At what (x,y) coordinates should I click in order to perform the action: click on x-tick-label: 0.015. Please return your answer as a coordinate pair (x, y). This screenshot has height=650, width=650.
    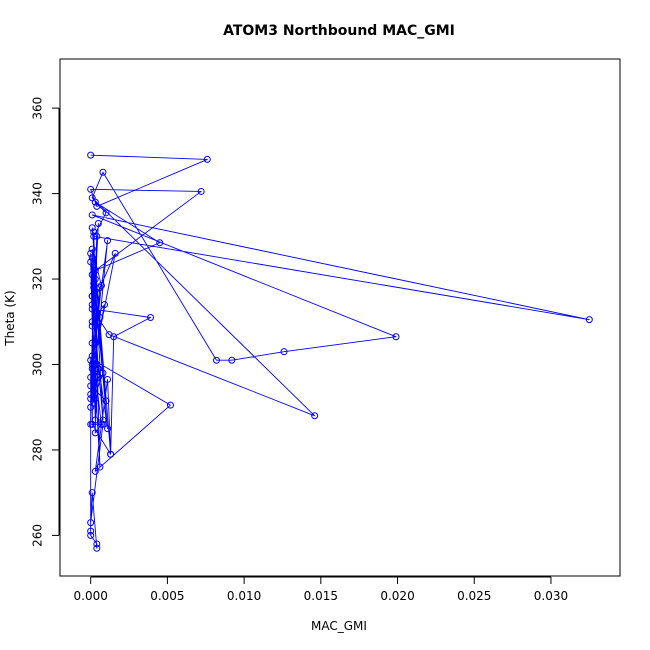
    Looking at the image, I should click on (321, 596).